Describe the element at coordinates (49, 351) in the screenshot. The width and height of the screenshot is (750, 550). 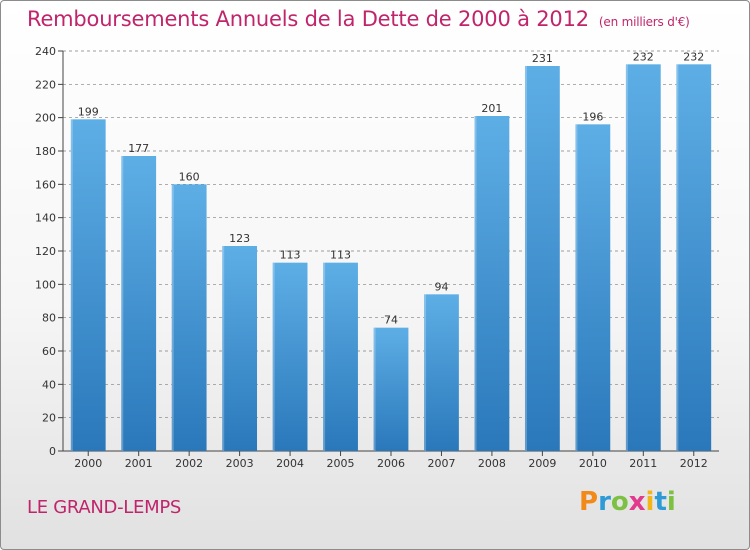
I see `y-tick-label: 60` at that location.